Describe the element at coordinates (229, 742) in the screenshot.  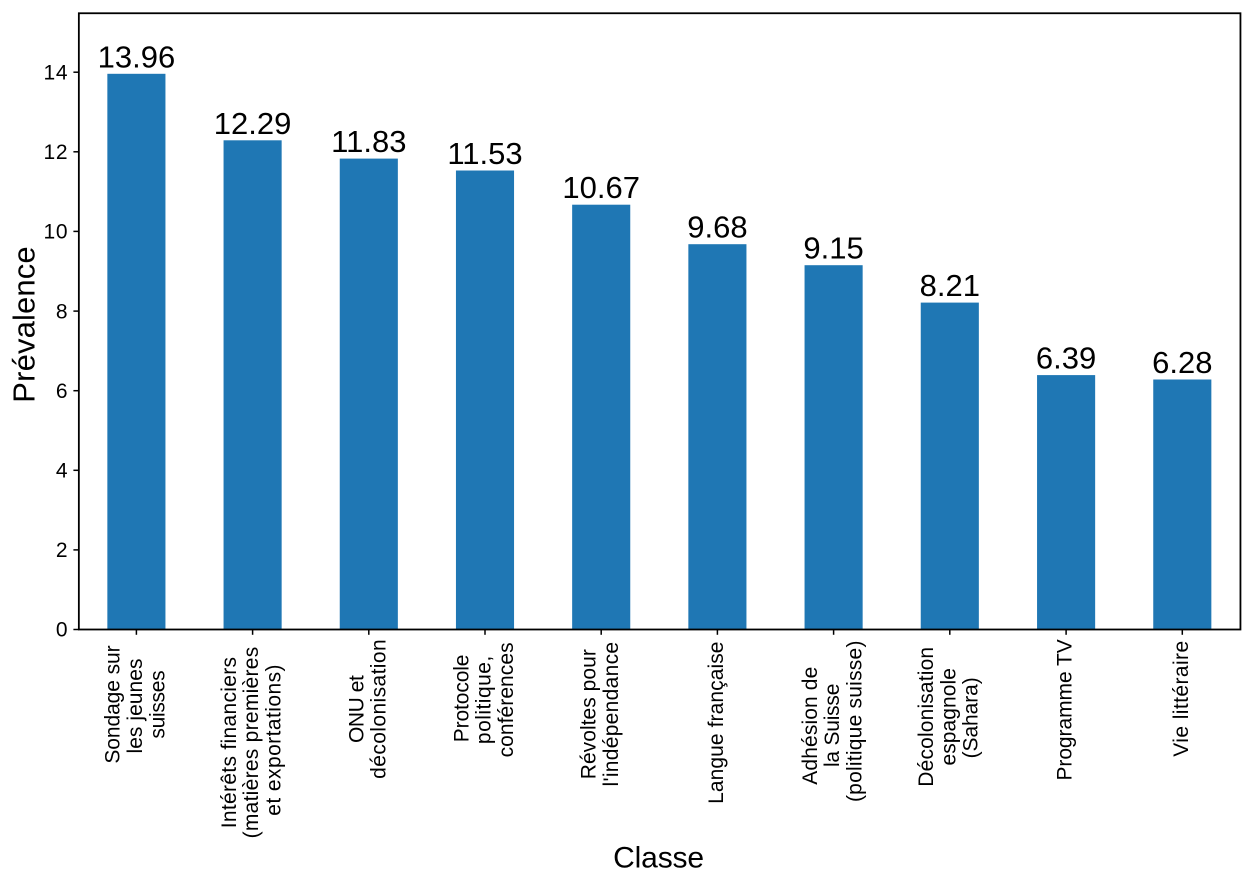
I see `svg-text: Intérêts financiers` at that location.